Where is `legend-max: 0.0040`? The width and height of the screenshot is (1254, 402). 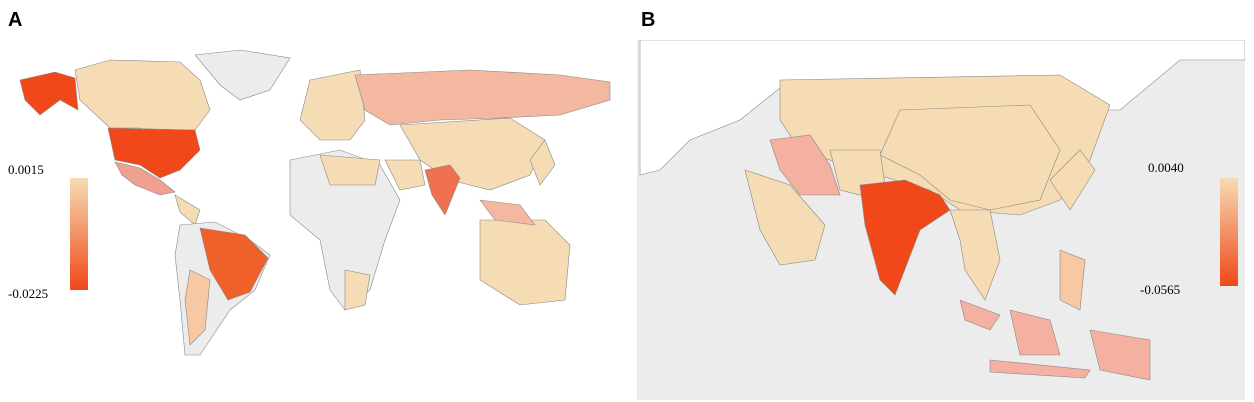
legend-max: 0.0040 is located at coordinates (1166, 167).